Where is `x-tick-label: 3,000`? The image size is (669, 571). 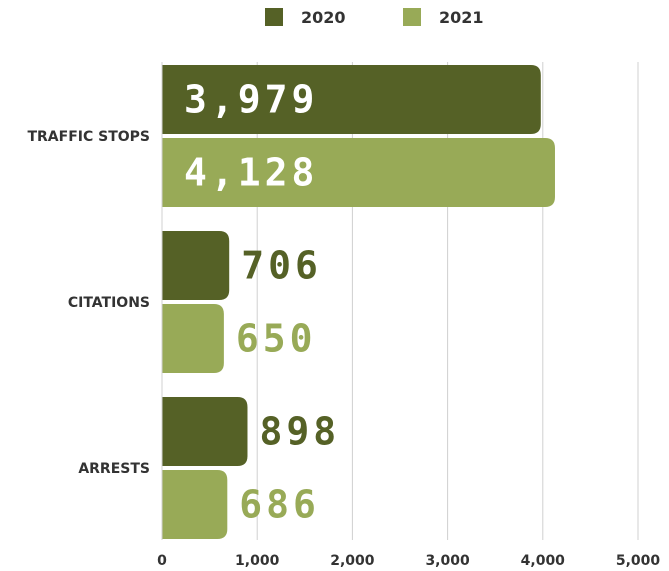
x-tick-label: 3,000 is located at coordinates (447, 561).